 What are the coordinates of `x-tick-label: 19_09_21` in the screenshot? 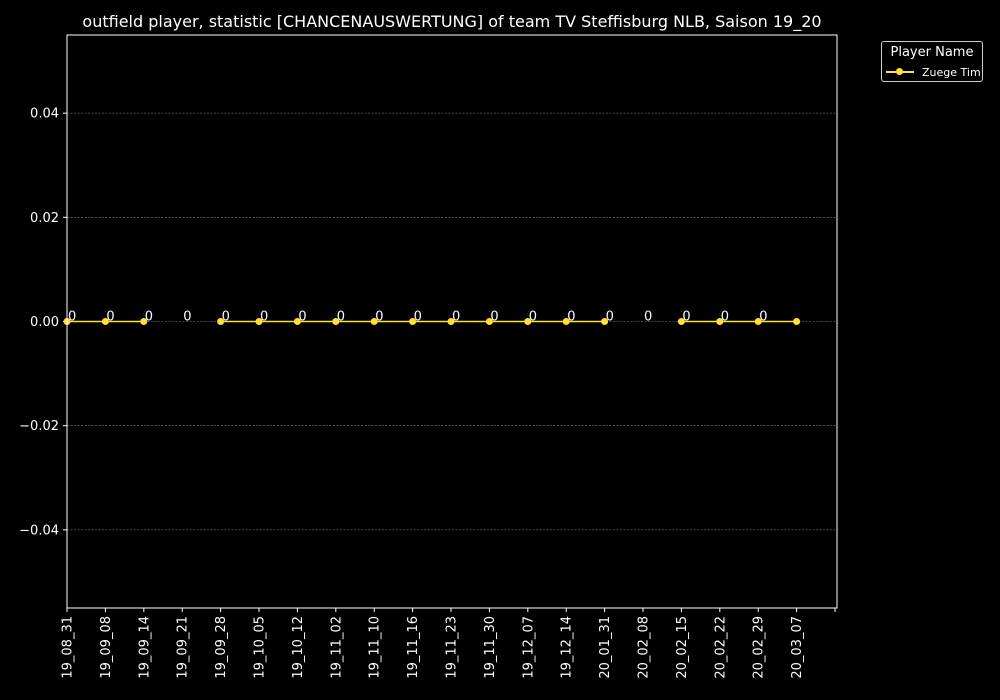 It's located at (183, 647).